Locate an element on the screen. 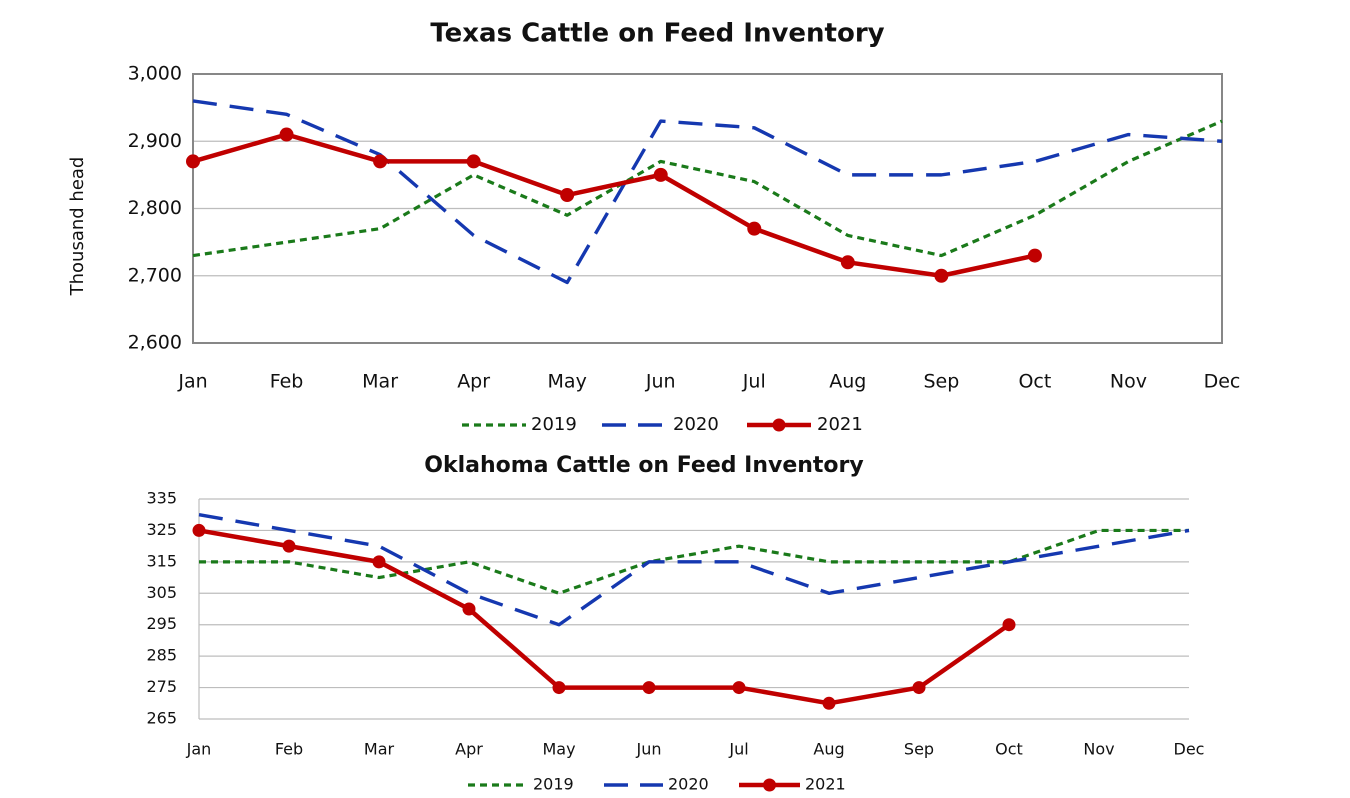  chart-title: Texas Cattle on Feed Inventory is located at coordinates (657, 34).